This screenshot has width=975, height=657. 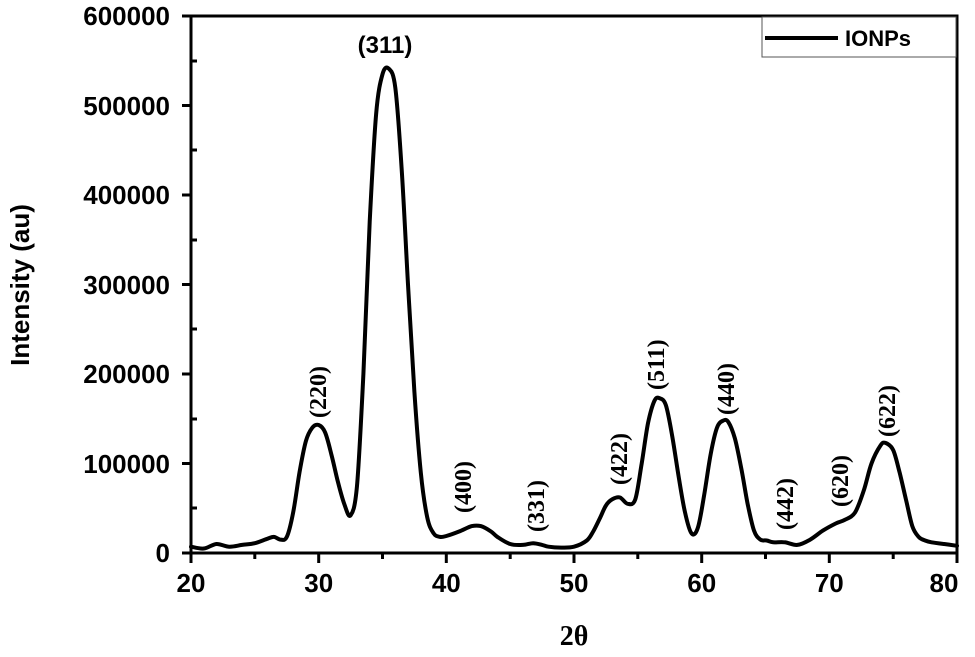 I want to click on peak-label-220: (220), so click(x=319, y=392).